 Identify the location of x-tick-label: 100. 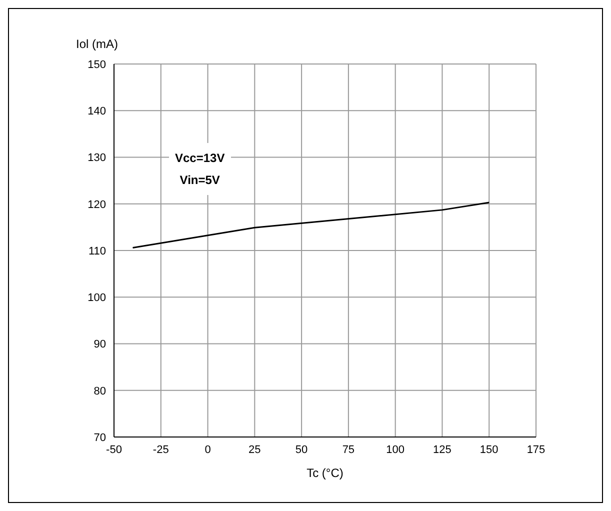
(395, 450).